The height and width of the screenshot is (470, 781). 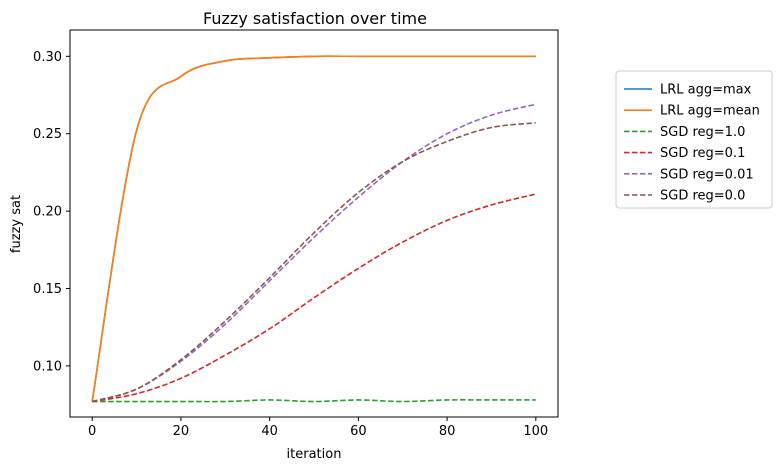 I want to click on x-axis: 0 20 40 60 80 100, so click(x=318, y=428).